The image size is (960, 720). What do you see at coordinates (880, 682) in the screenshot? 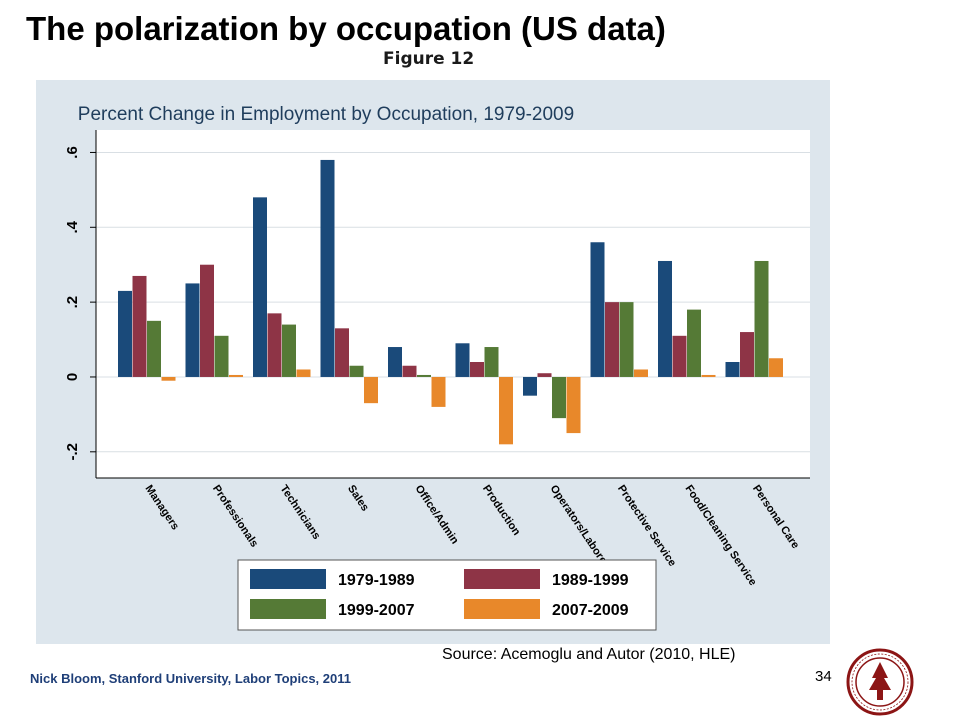
I see `stanford-seal-logo` at bounding box center [880, 682].